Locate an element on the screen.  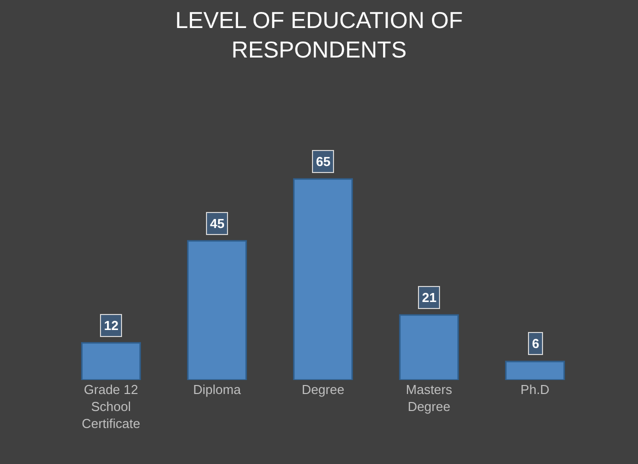
x-tick-label: Ph.D is located at coordinates (535, 389).